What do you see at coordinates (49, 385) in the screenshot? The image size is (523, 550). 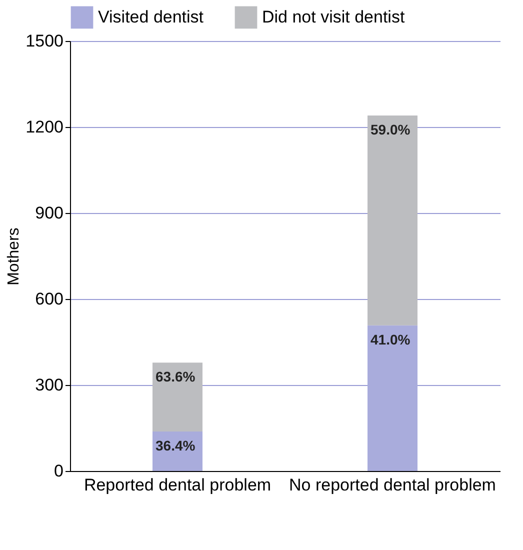 I see `y-tick-label: 300` at bounding box center [49, 385].